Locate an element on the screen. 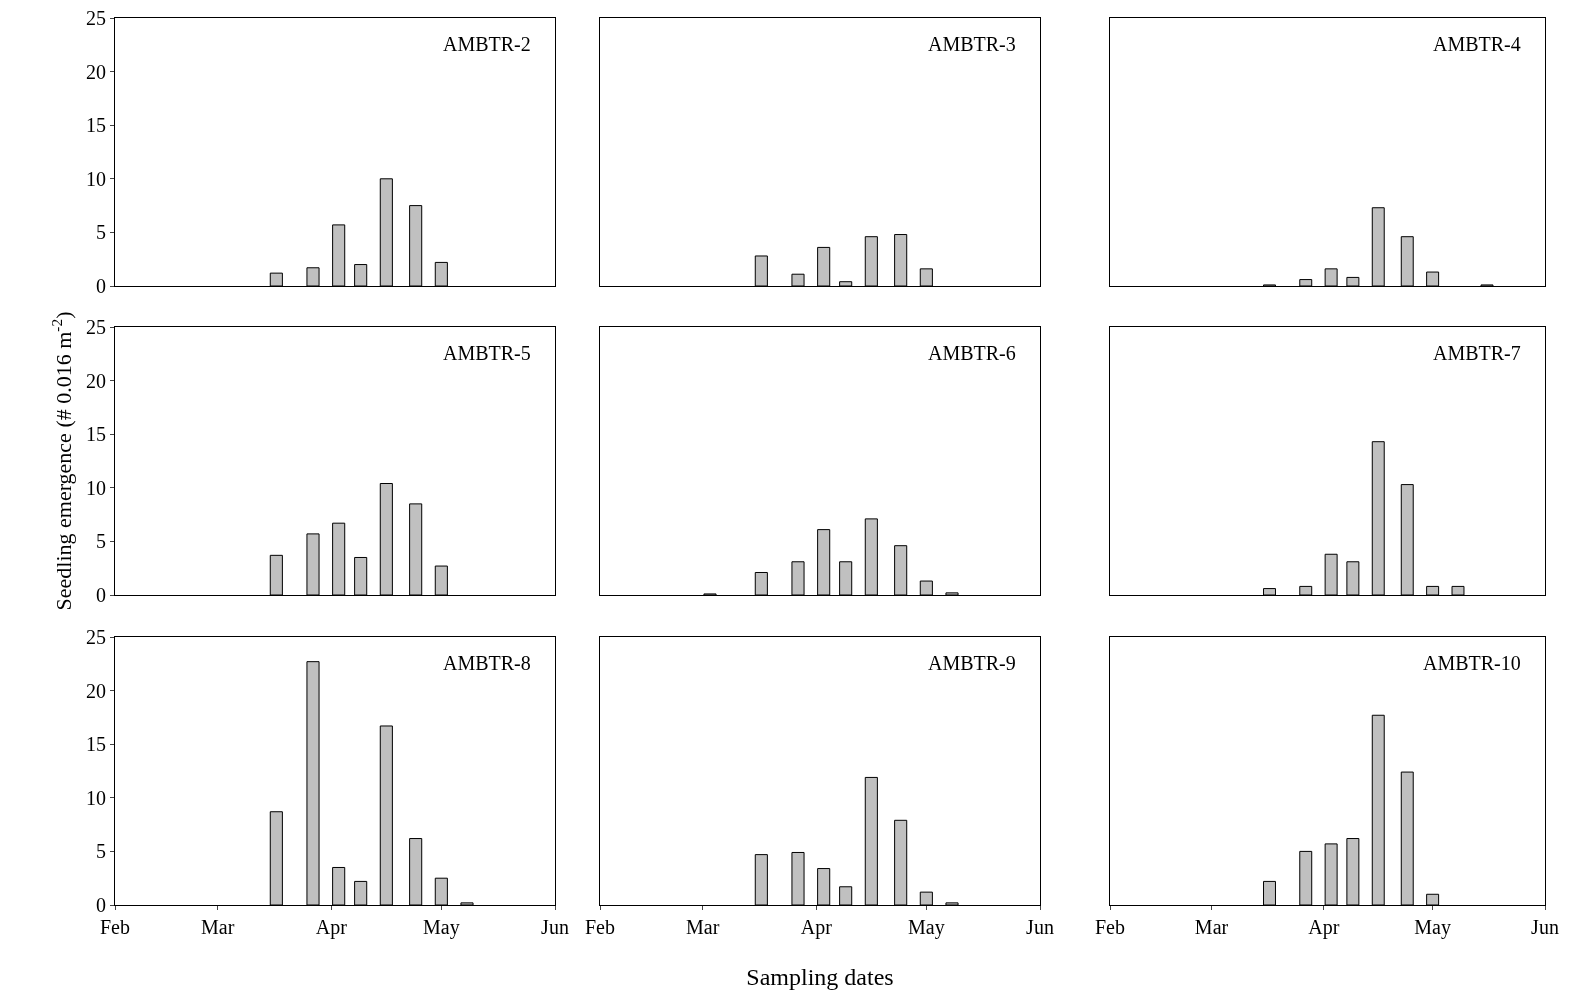 This screenshot has width=1572, height=1004. x-axis-title: Sampling dates is located at coordinates (820, 977).